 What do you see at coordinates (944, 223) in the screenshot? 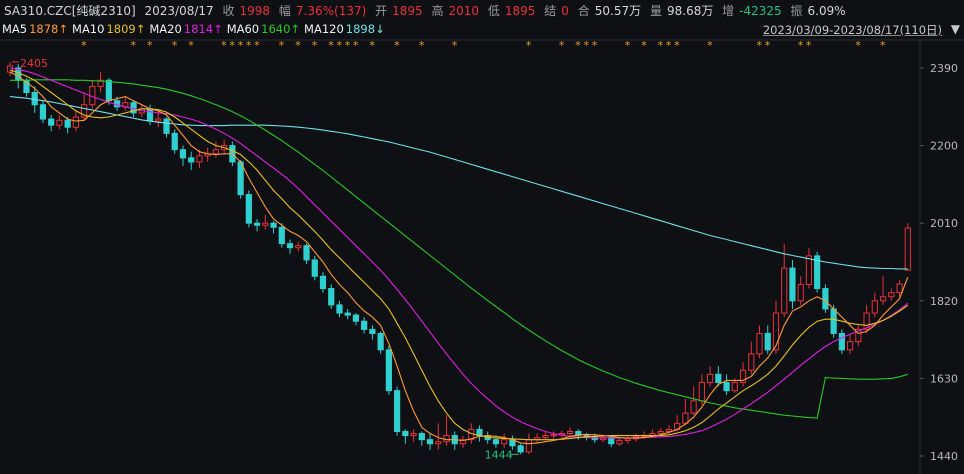
I see `y-tick-label: 2010` at bounding box center [944, 223].